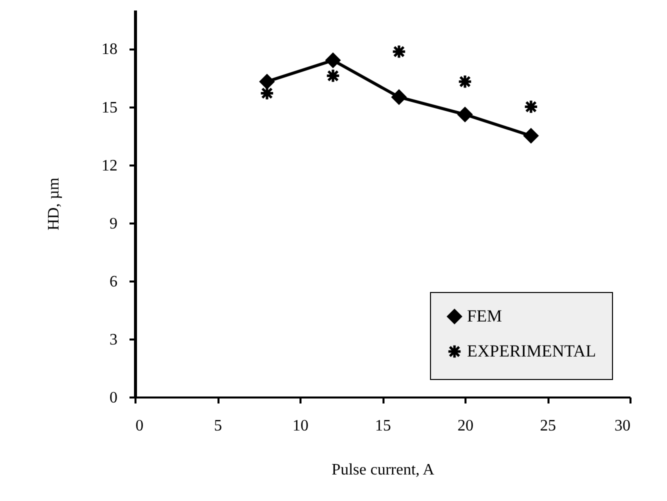  What do you see at coordinates (110, 107) in the screenshot?
I see `y-tick-label: 15` at bounding box center [110, 107].